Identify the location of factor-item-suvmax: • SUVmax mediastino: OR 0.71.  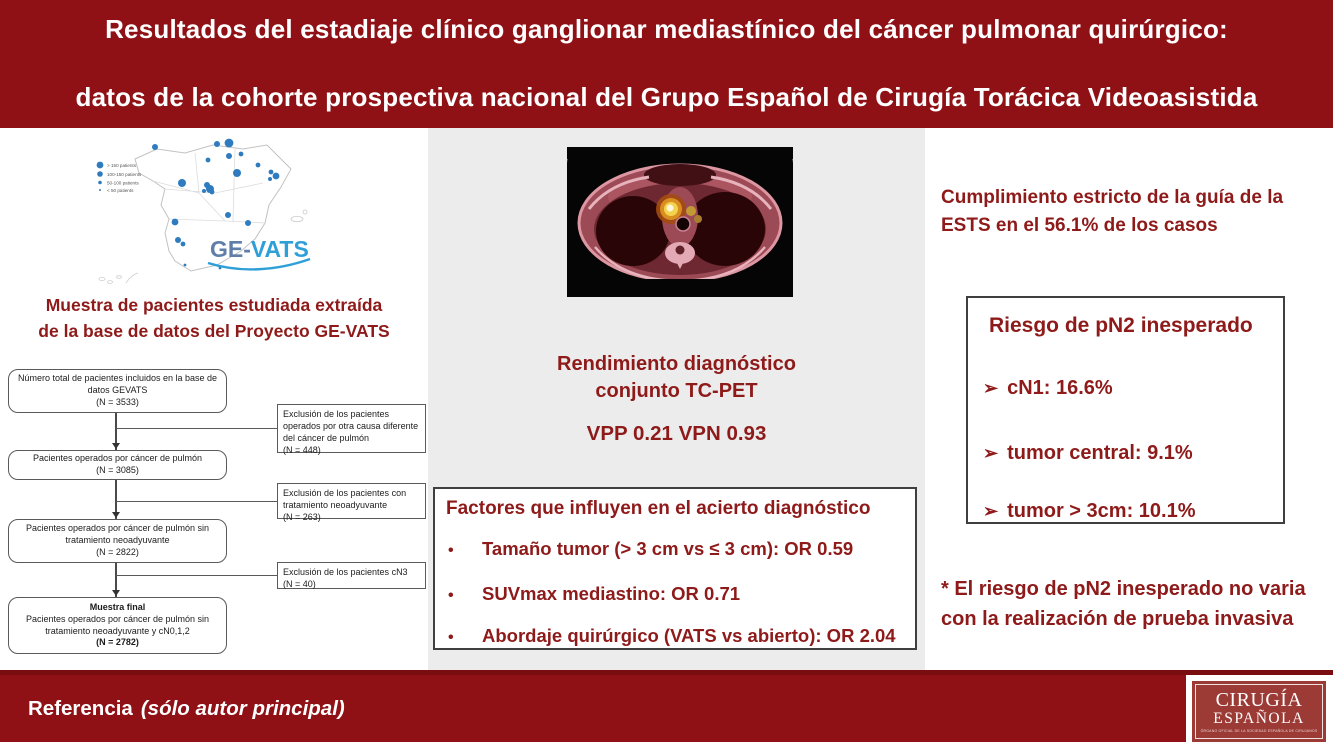
(594, 594).